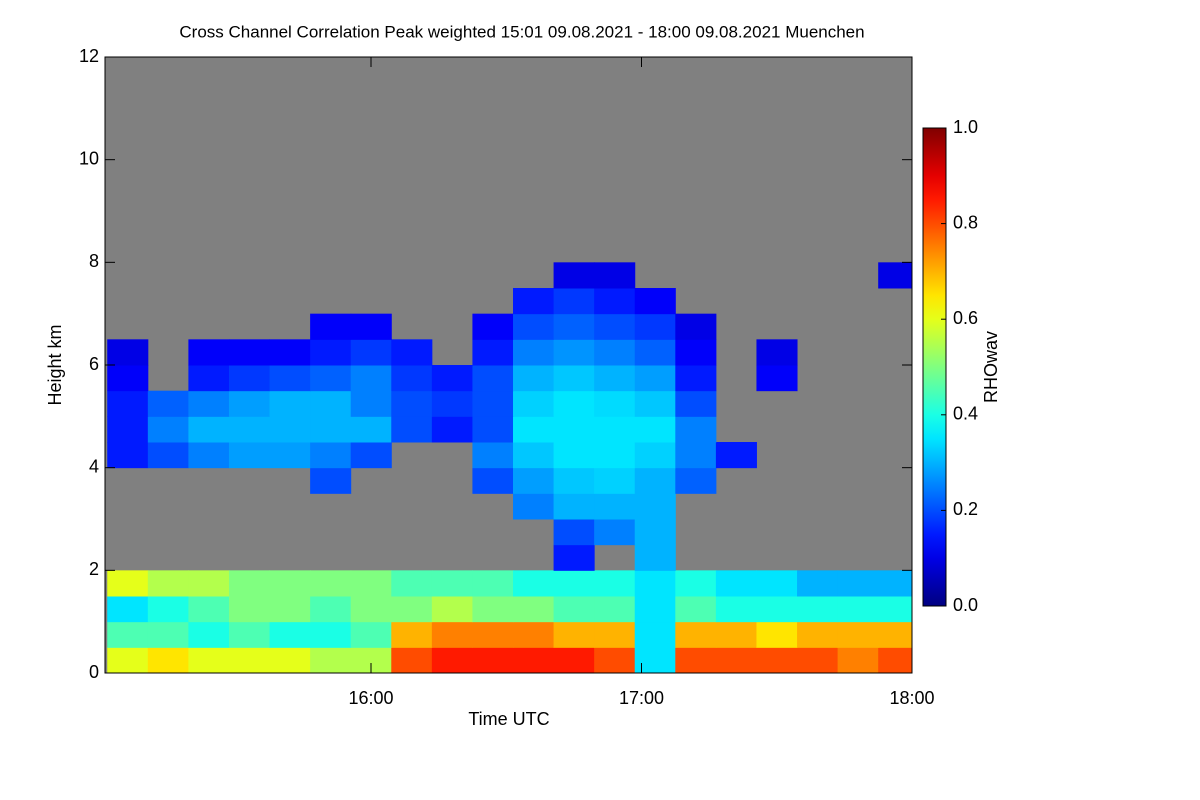  Describe the element at coordinates (965, 318) in the screenshot. I see `colorbar-tick-label: 0.6` at that location.